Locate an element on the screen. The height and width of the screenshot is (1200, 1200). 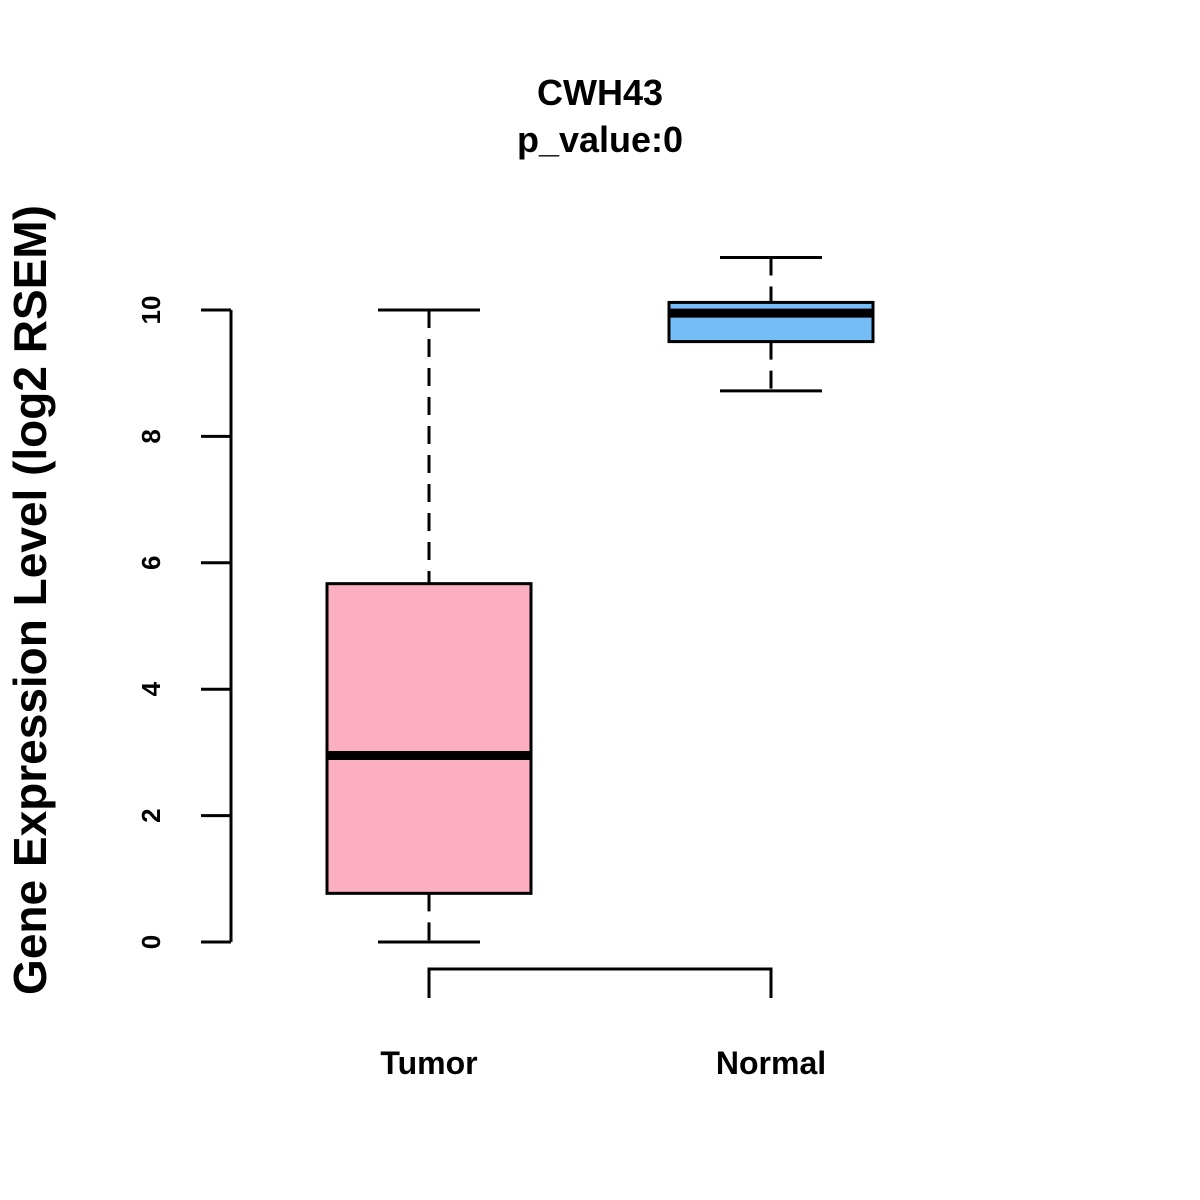
y-tick-label: 6 is located at coordinates (151, 563).